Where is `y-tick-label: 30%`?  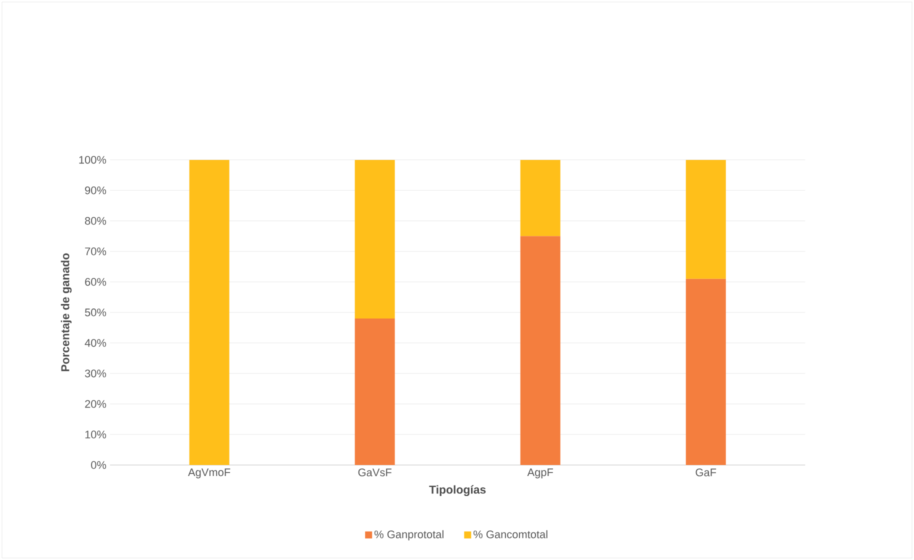 y-tick-label: 30% is located at coordinates (95, 374).